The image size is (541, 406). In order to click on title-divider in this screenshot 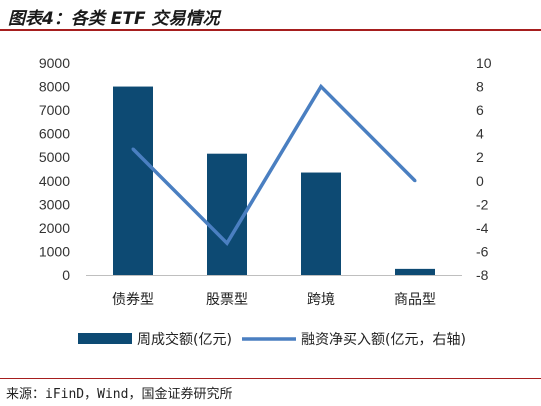, I will do `click(270, 30)`.